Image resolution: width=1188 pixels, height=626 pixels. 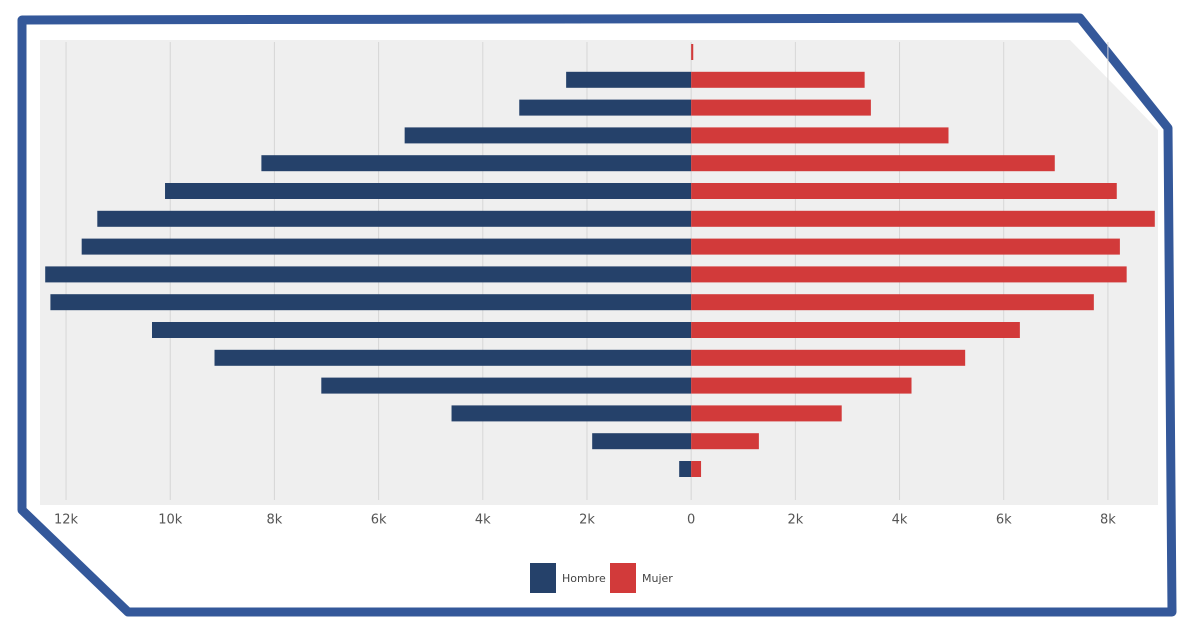 I want to click on legend-label: Mujer, so click(x=657, y=578).